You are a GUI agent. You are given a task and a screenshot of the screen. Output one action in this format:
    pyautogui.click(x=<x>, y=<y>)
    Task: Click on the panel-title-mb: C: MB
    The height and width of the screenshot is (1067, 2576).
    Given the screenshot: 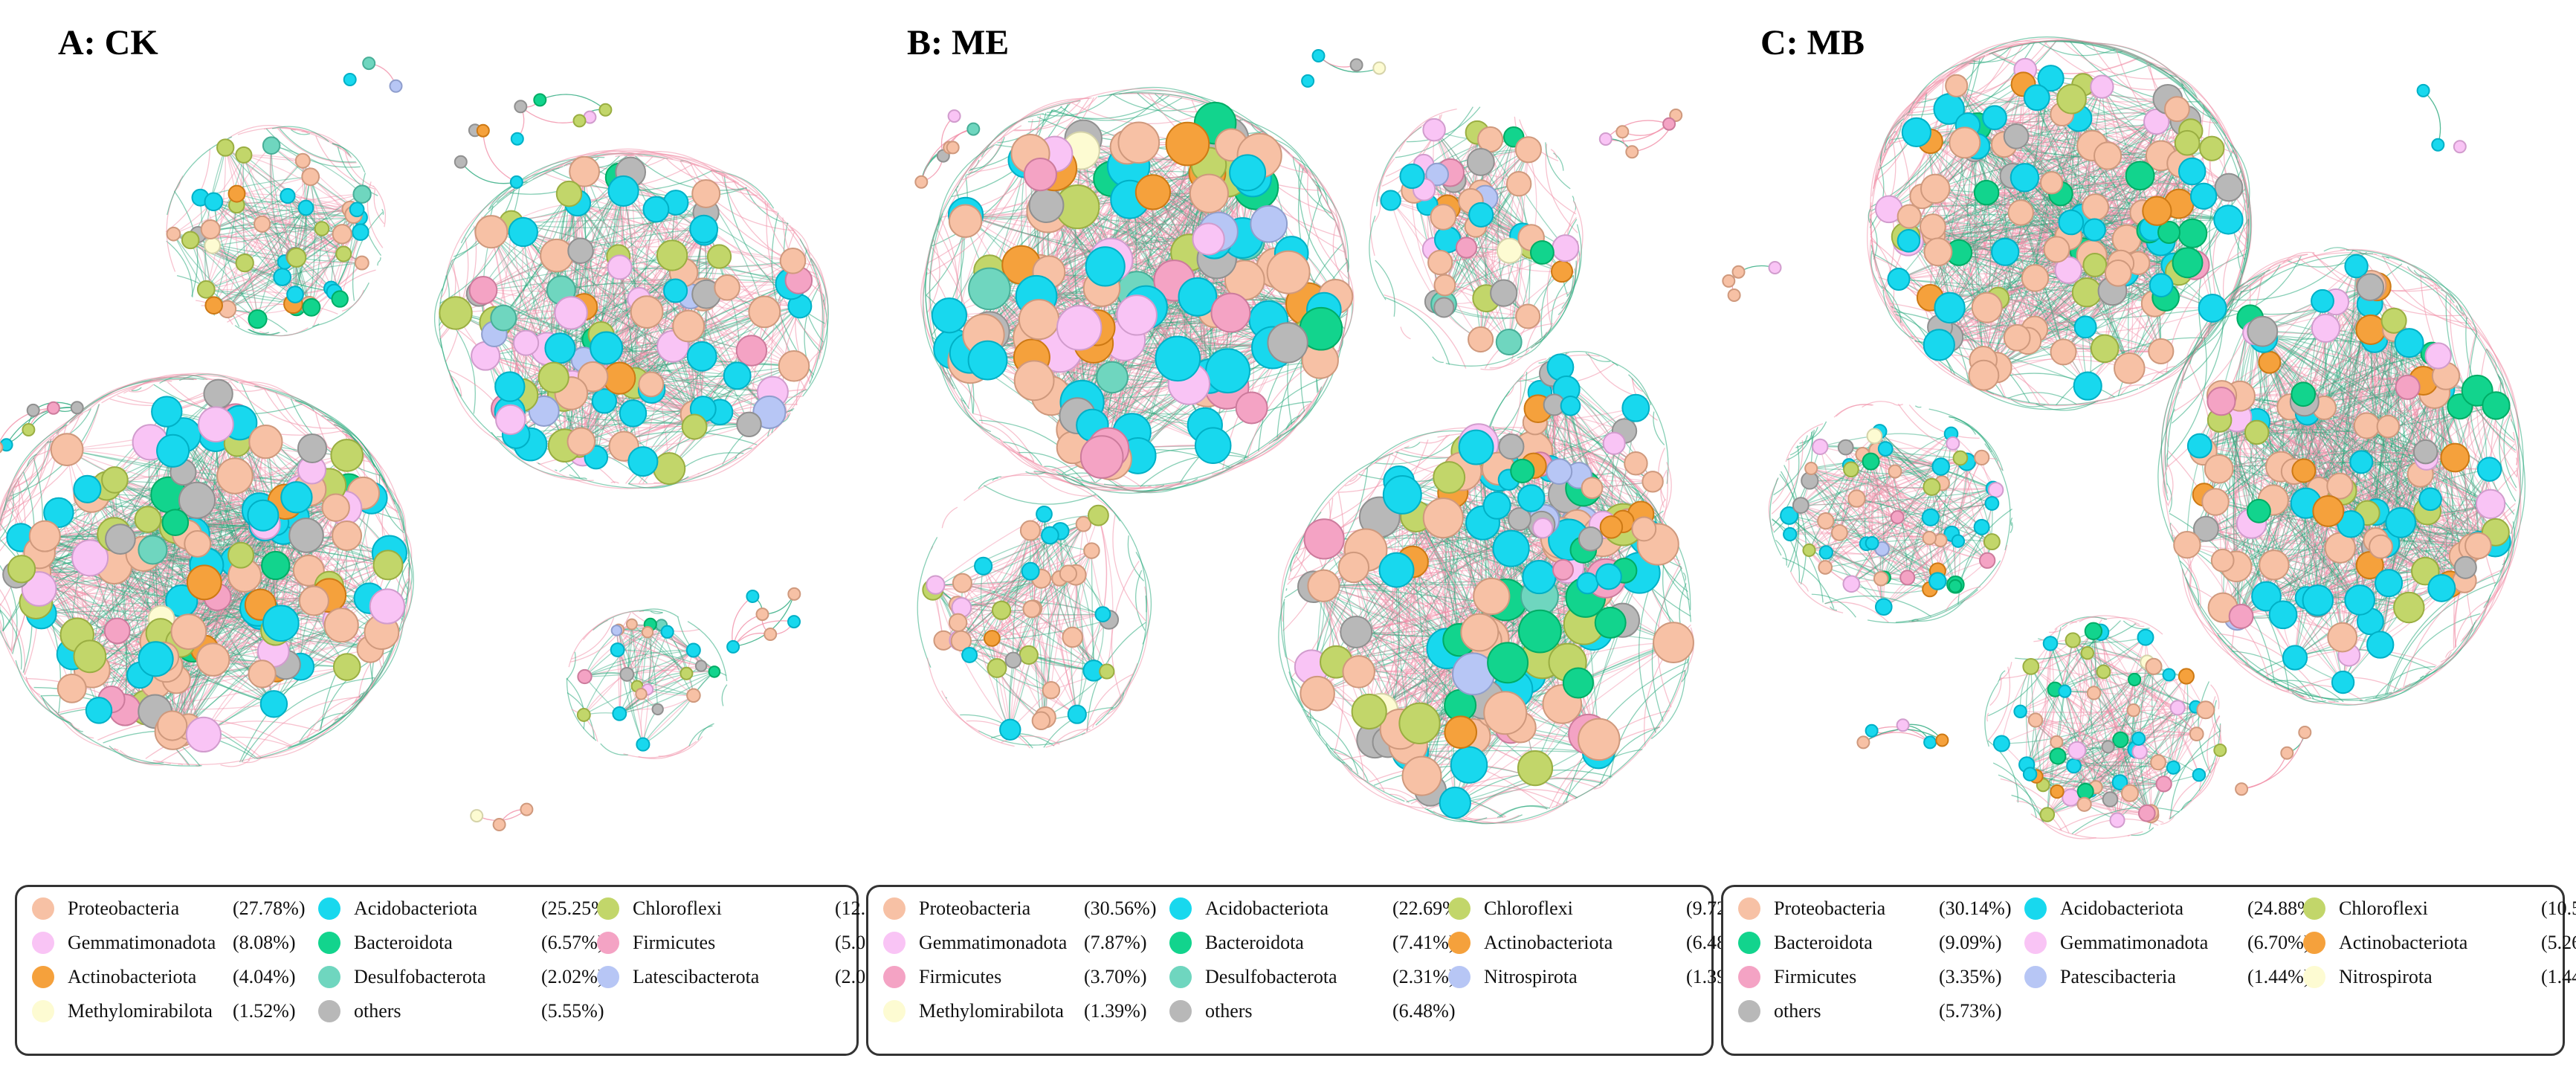 What is the action you would take?
    pyautogui.click(x=1812, y=42)
    